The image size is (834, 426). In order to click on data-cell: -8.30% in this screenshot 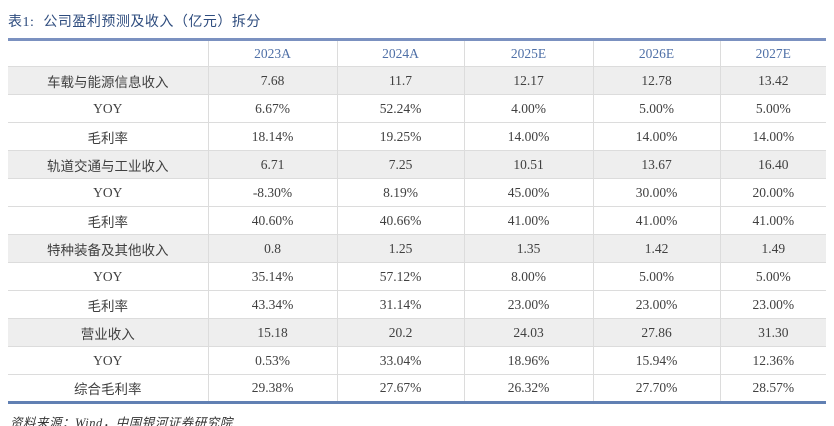, I will do `click(272, 192)`.